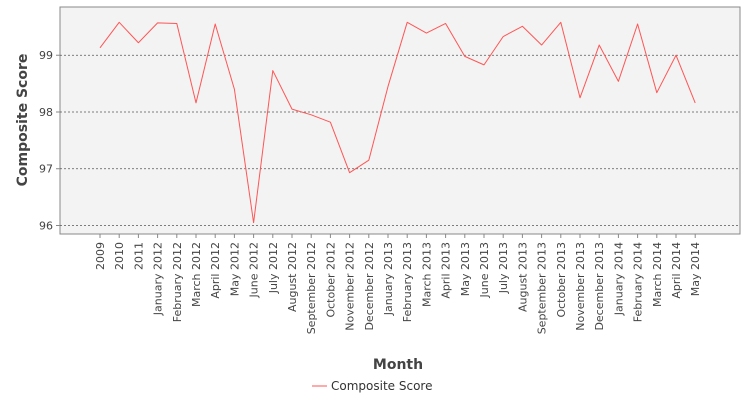  I want to click on x-tick-label: February 2013, so click(407, 282).